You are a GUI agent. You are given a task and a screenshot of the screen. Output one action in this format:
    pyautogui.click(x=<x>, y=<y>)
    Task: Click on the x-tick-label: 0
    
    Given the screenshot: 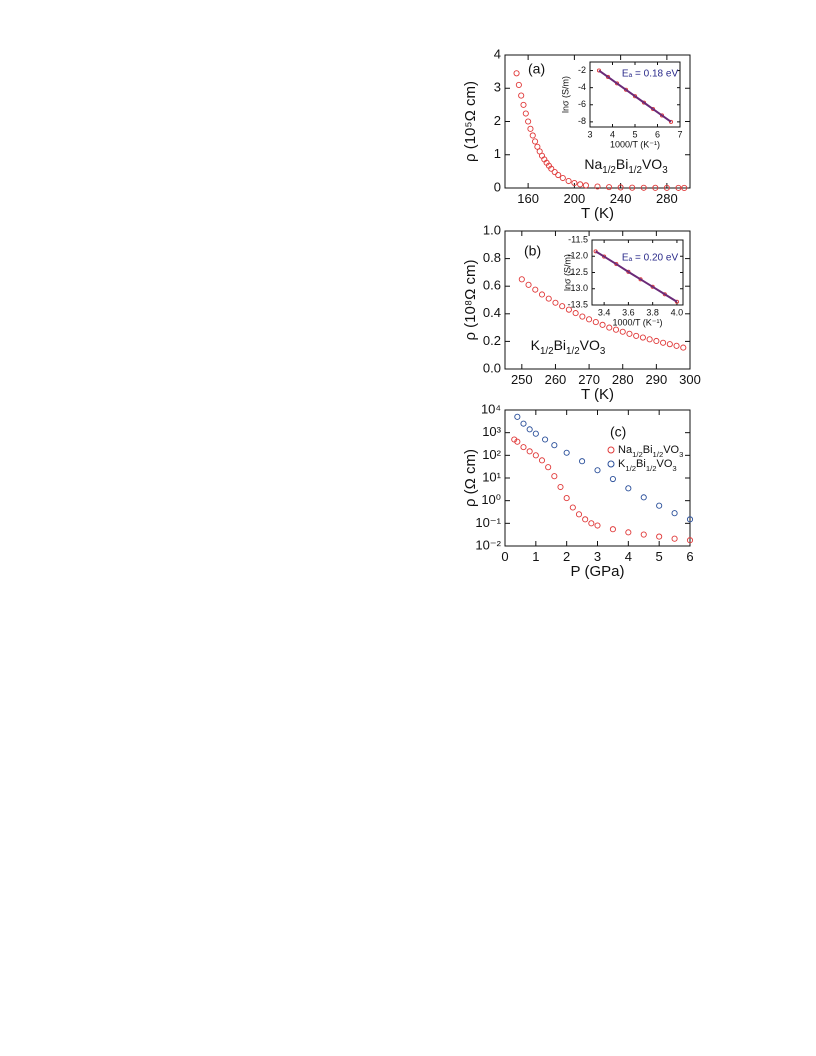 What is the action you would take?
    pyautogui.click(x=504, y=556)
    